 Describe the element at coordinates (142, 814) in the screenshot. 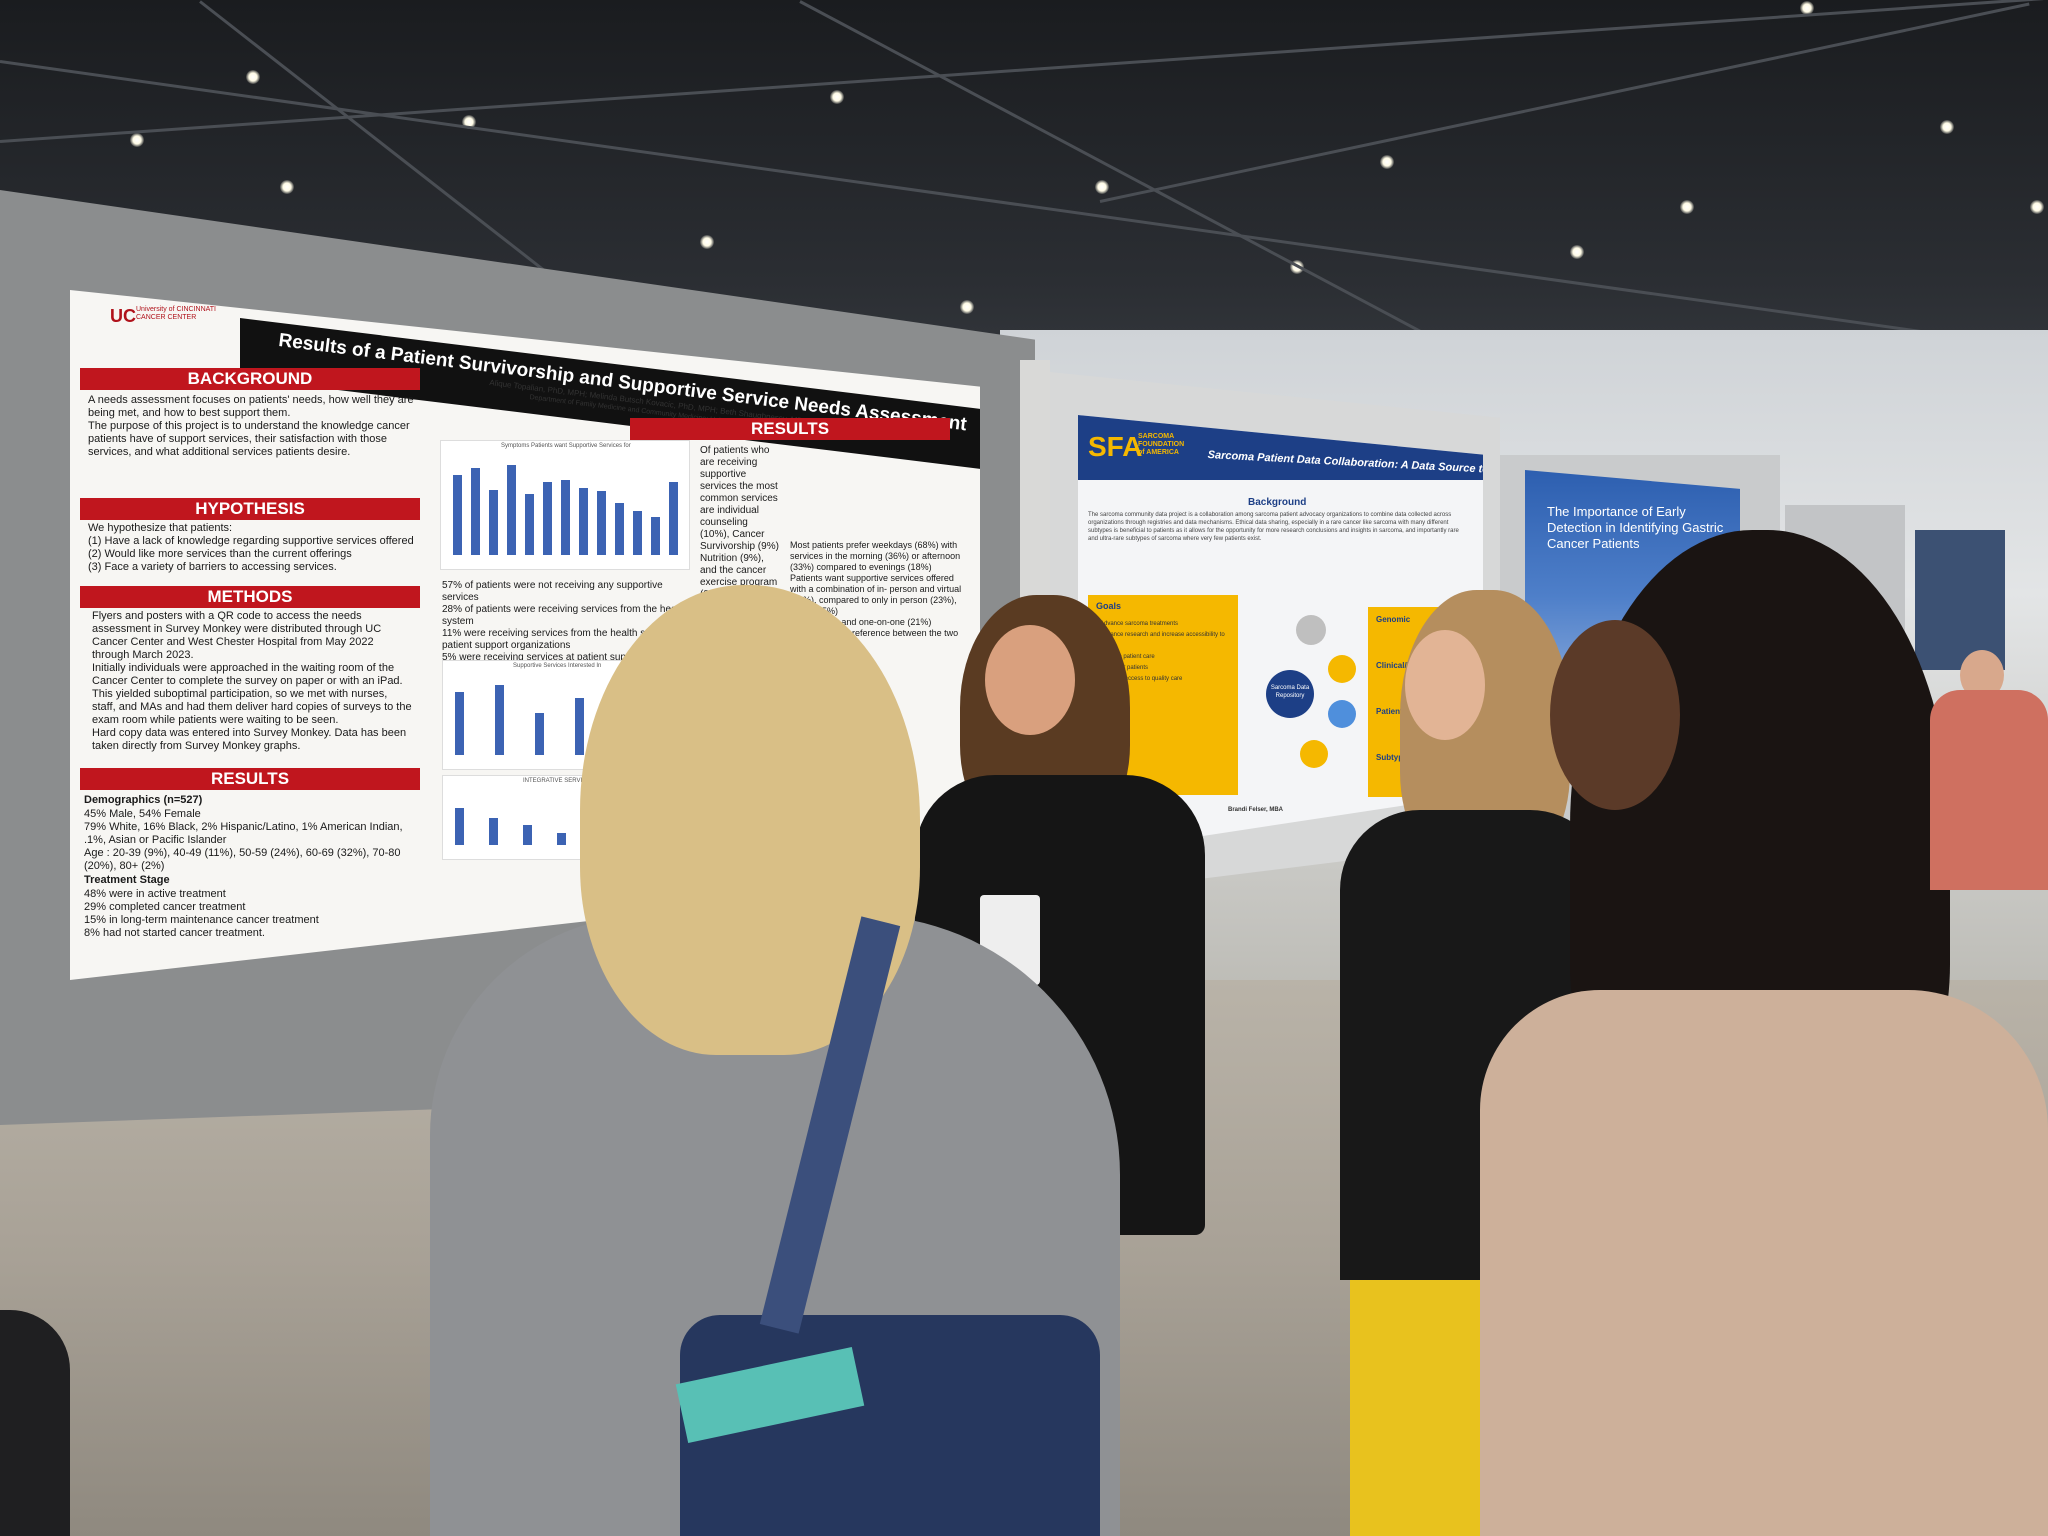

I see `demographics-item: 45% Male, 54% Female` at that location.